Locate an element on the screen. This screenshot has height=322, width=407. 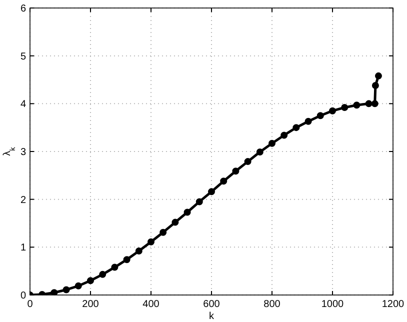
x-tick-label: 600 is located at coordinates (211, 304).